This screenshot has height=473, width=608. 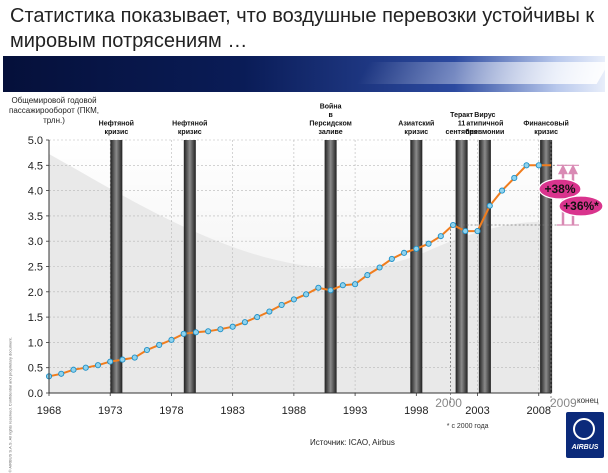 I want to click on y-tick-label: 1.5, so click(x=35, y=318).